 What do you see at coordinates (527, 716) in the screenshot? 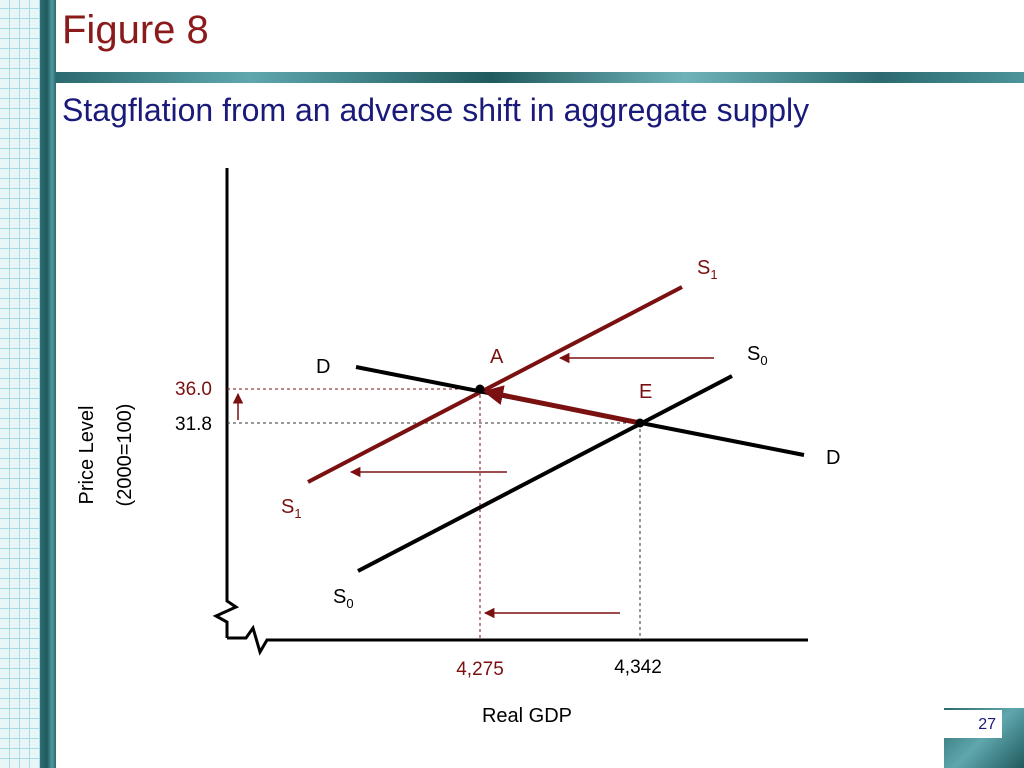
I see `x-axis-title: Real GDP` at bounding box center [527, 716].